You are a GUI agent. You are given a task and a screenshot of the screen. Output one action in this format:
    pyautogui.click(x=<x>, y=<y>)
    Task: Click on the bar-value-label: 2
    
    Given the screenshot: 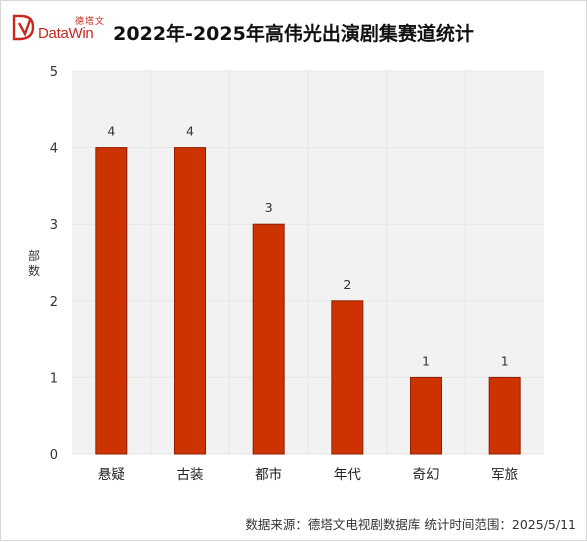 What is the action you would take?
    pyautogui.click(x=347, y=284)
    